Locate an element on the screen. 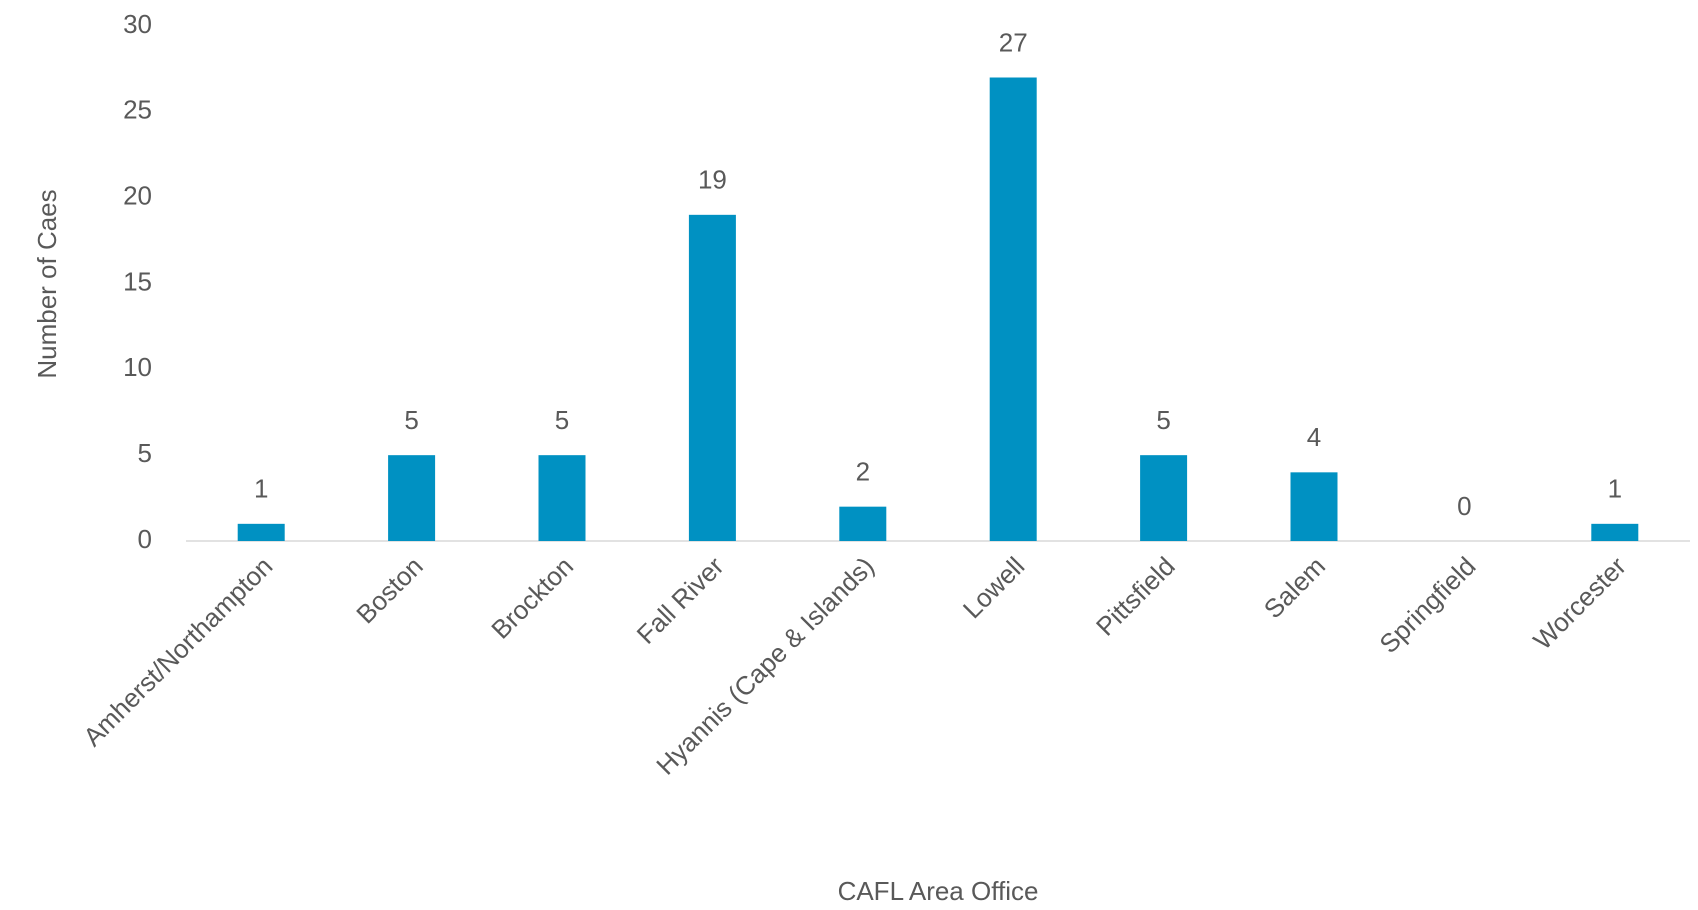  y-tick-label: 10 is located at coordinates (137, 367).